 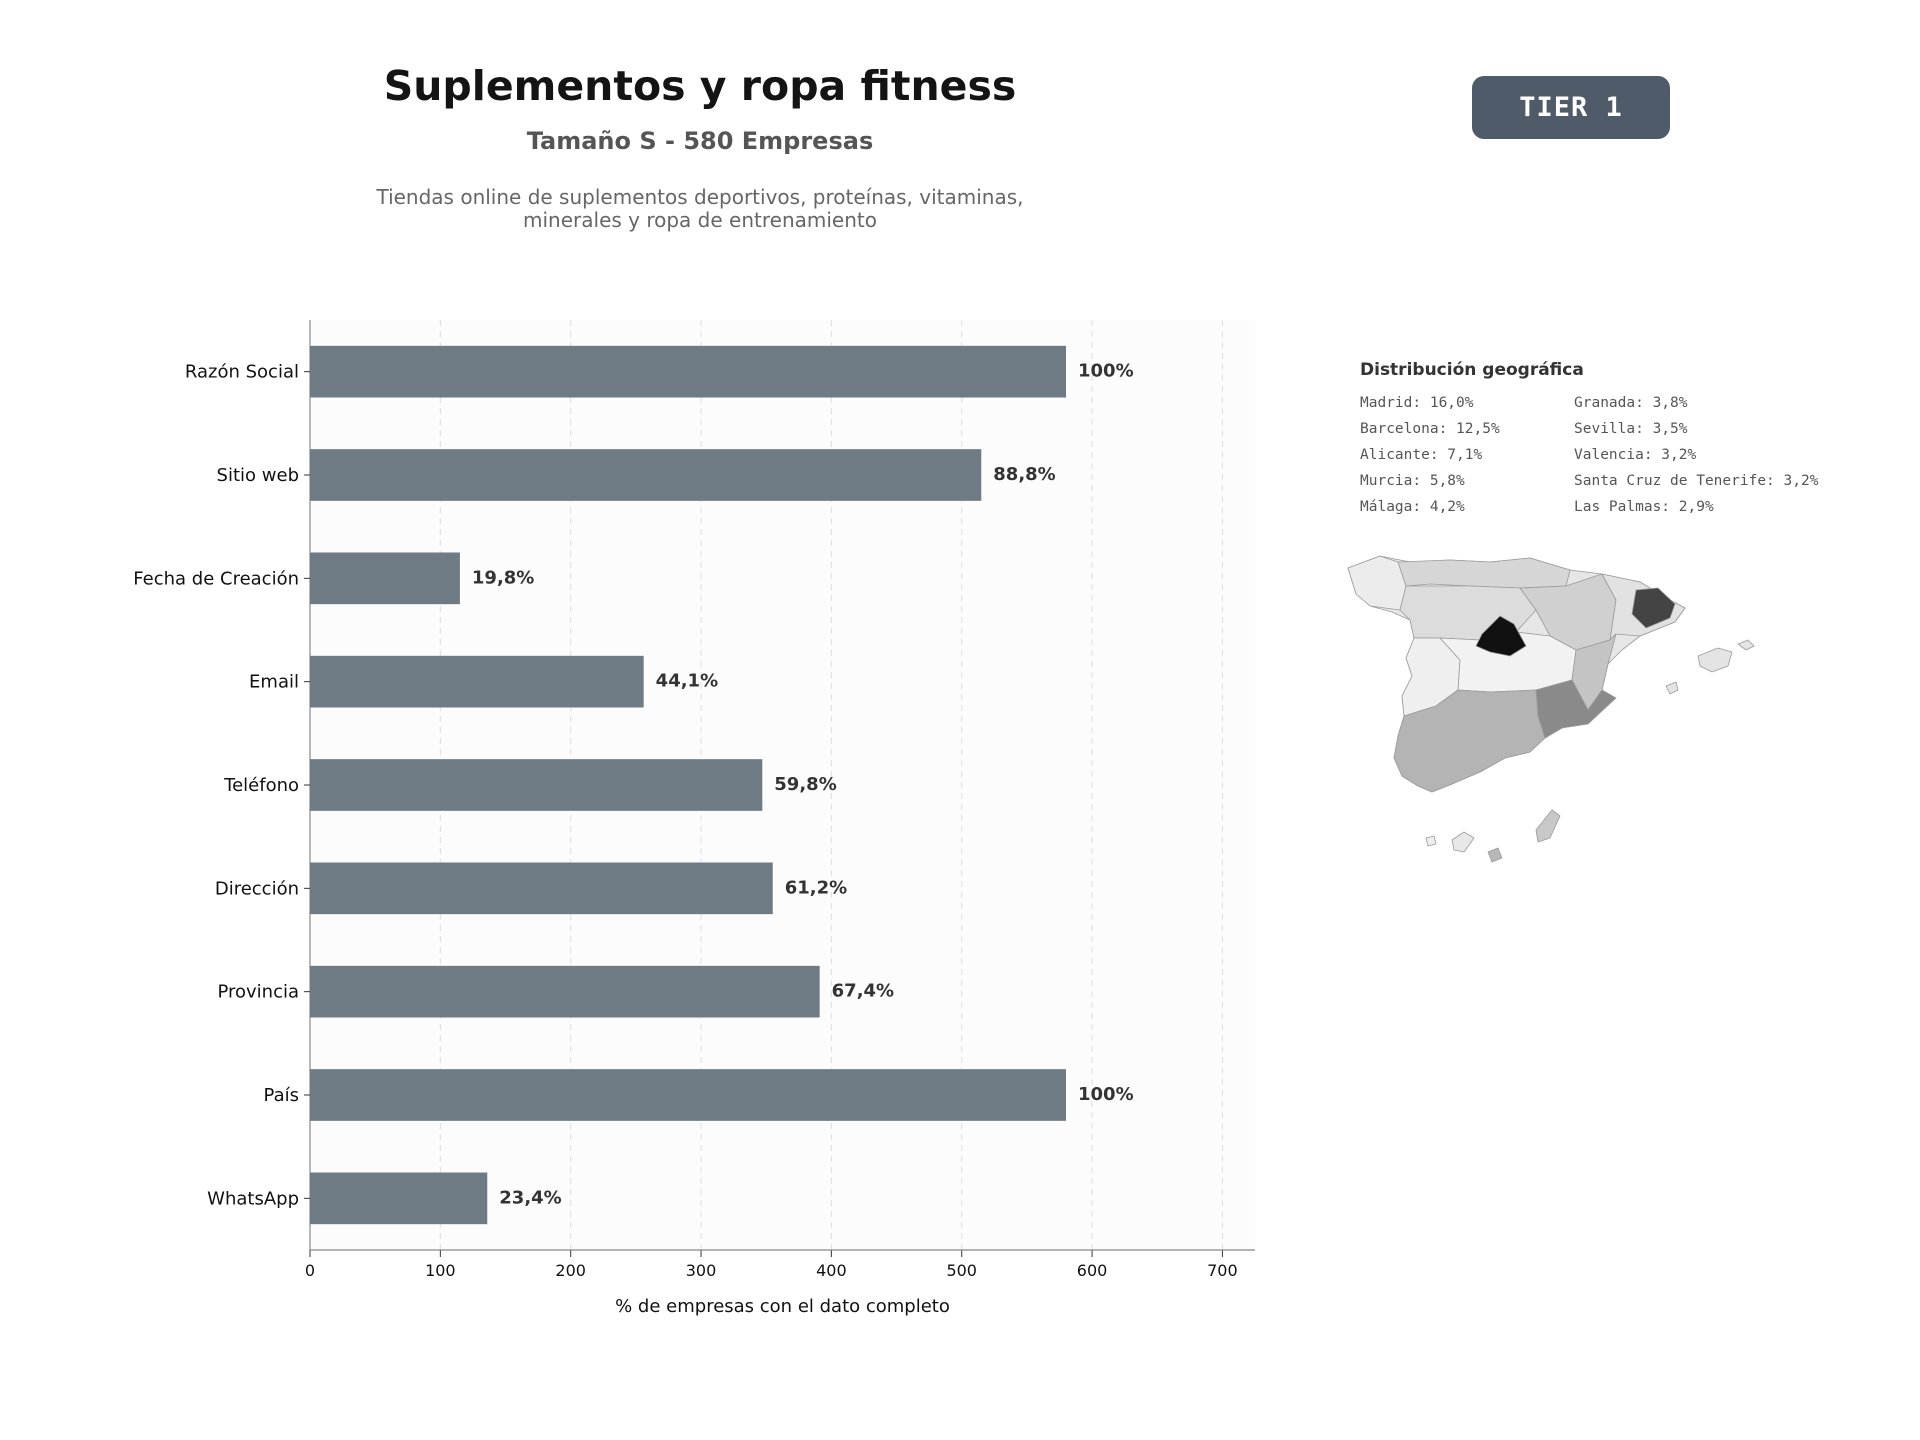 What do you see at coordinates (1484, 573) in the screenshot?
I see `map-region-north` at bounding box center [1484, 573].